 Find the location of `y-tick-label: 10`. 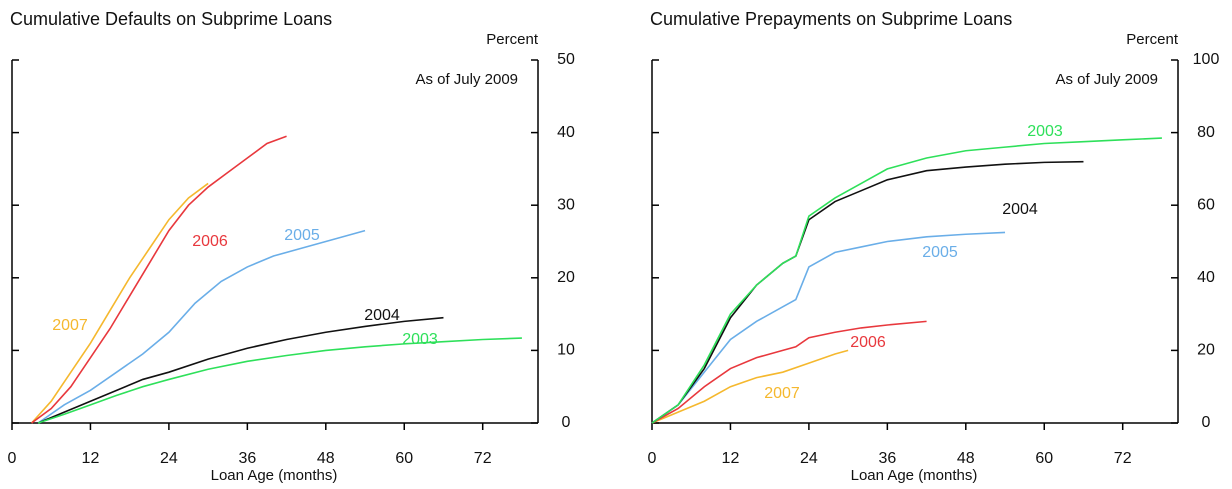

y-tick-label: 10 is located at coordinates (566, 350).